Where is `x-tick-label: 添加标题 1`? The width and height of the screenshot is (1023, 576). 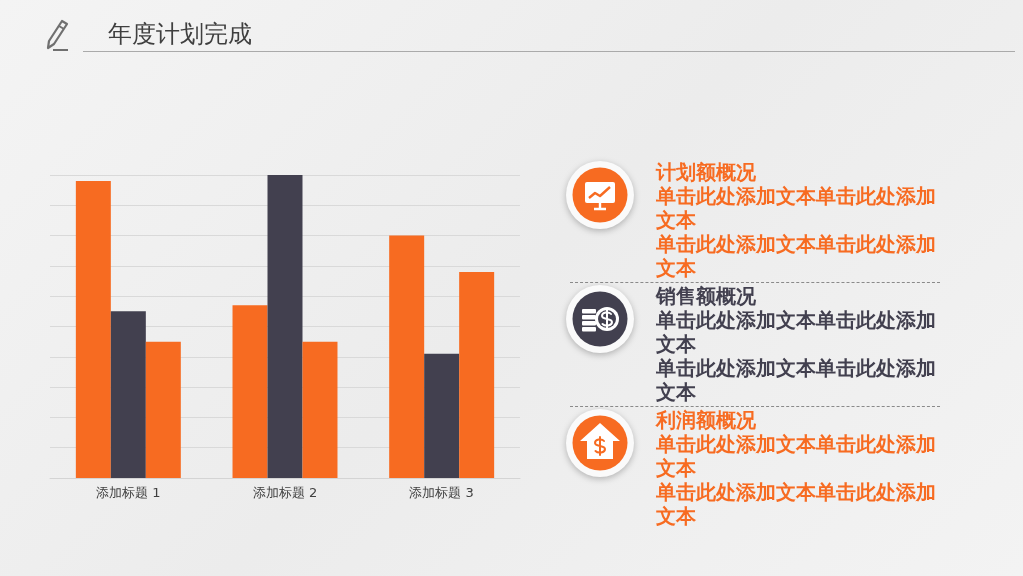
x-tick-label: 添加标题 1 is located at coordinates (128, 492).